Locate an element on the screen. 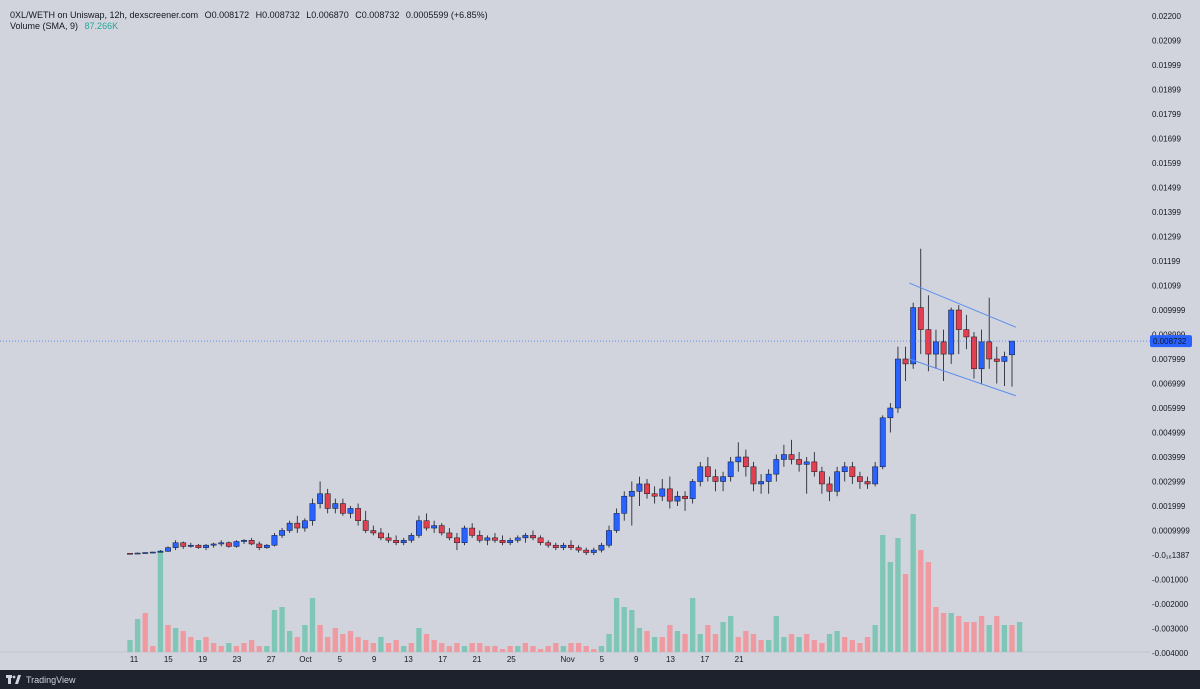  volume-legend: Volume (SMA, 9) 87.266K is located at coordinates (66, 26).